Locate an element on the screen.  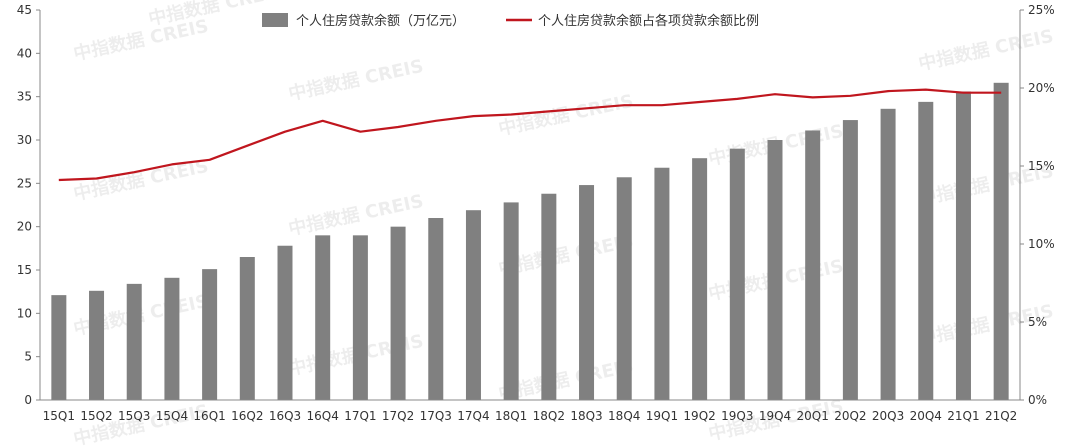
bar-15Q3 is located at coordinates (134, 341).